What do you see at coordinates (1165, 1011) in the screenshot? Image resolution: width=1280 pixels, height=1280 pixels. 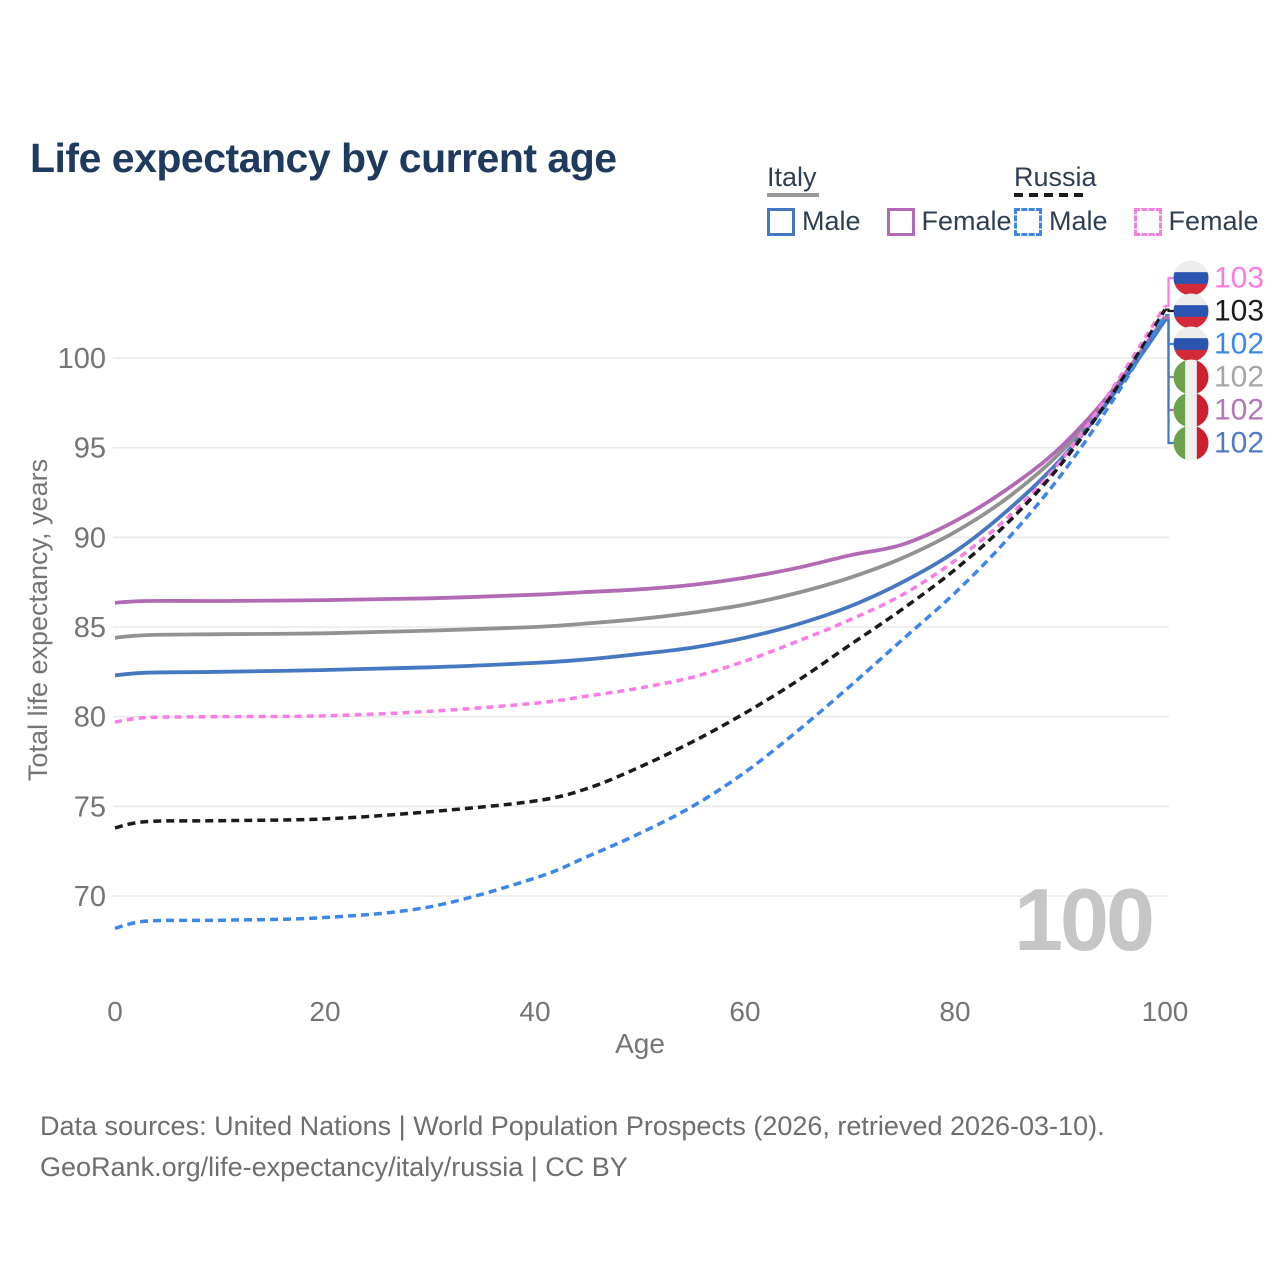 I see `x-tick-label: 100` at bounding box center [1165, 1011].